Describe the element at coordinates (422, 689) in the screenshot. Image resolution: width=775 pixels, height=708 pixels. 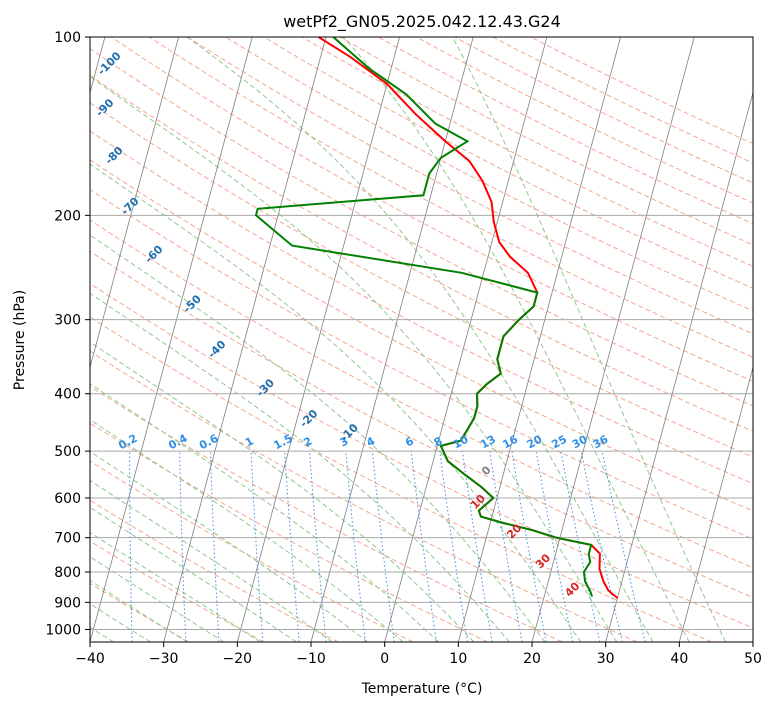
I see `x-axis-label: Temperature (°C)` at that location.